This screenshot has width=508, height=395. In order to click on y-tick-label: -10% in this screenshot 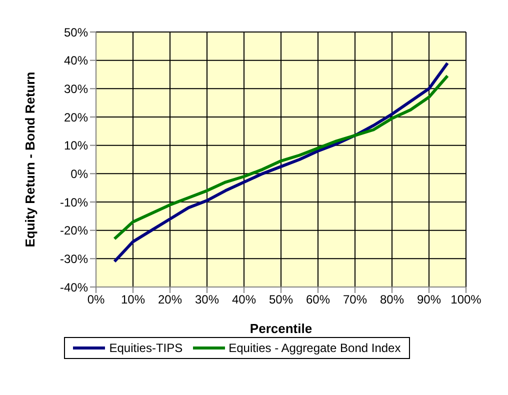, I will do `click(74, 202)`.